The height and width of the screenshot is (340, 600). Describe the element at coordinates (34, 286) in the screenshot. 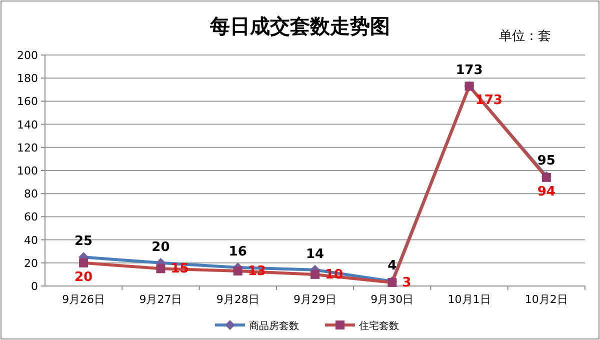

I see `y-tick-label: 0` at that location.